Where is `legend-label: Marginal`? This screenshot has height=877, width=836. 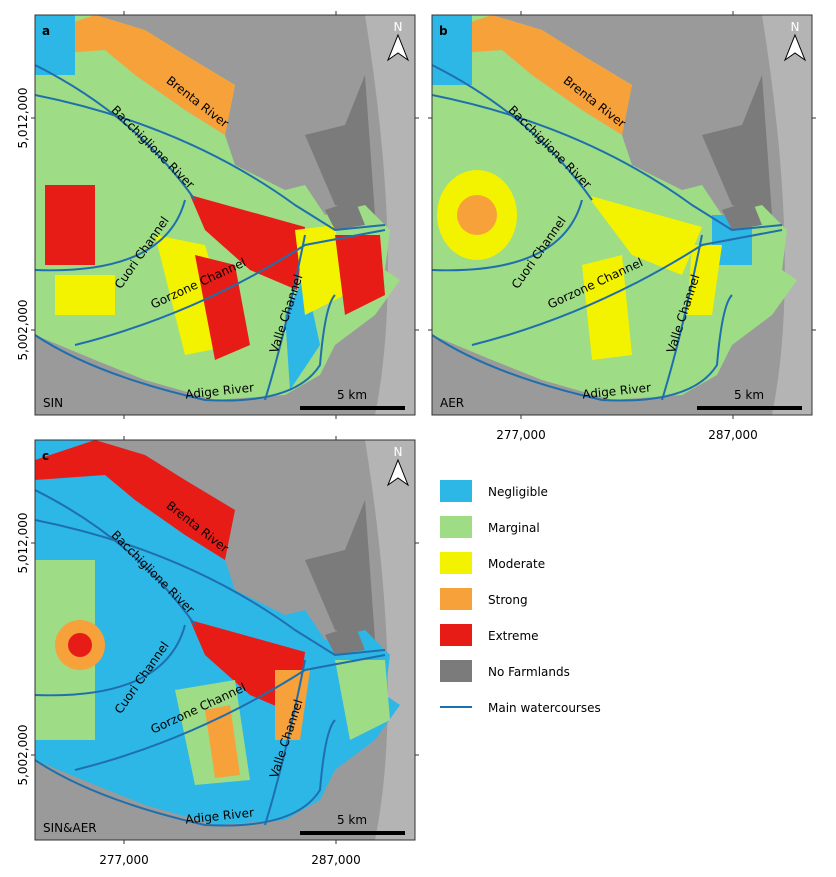
legend-label: Marginal is located at coordinates (514, 528).